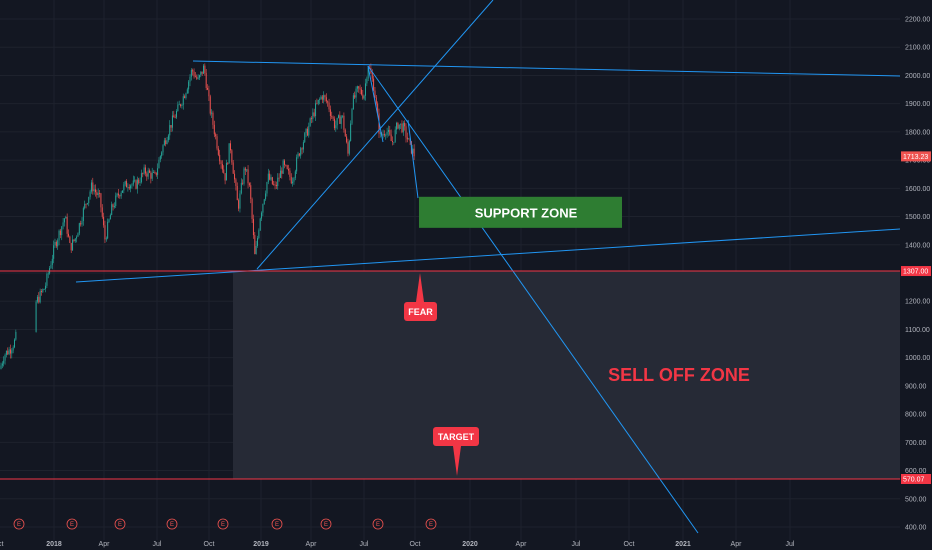 The width and height of the screenshot is (932, 550). Describe the element at coordinates (520, 212) in the screenshot. I see `support-zone-box` at that location.